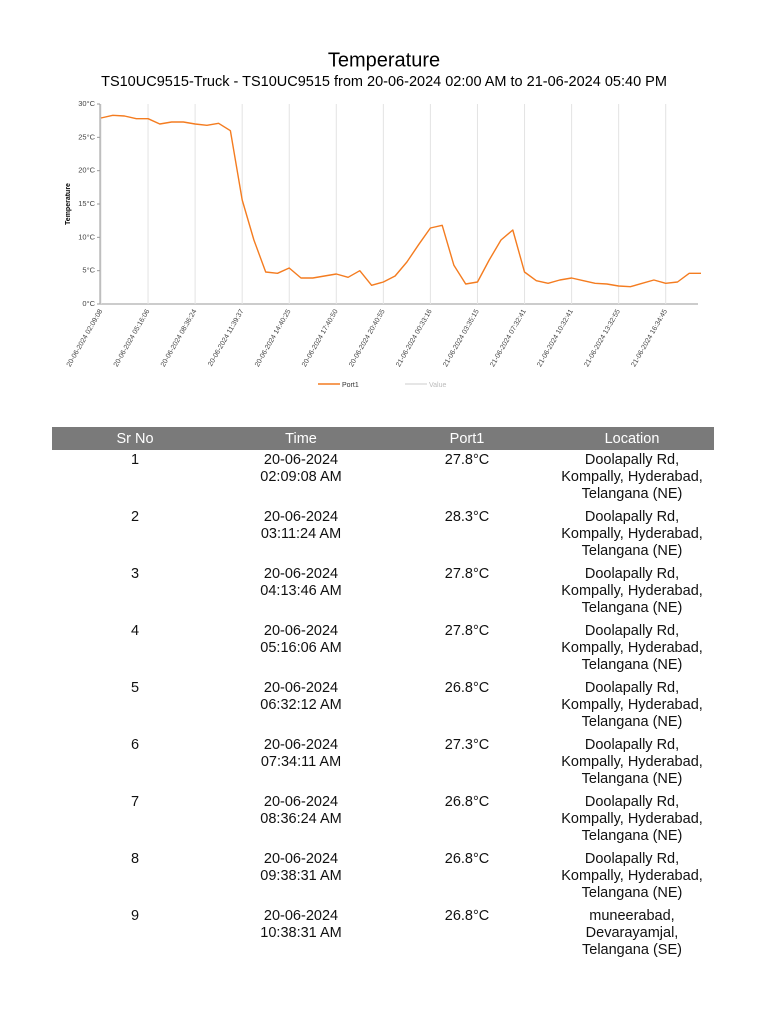 The image size is (768, 1024). I want to click on y-tick-label: 0°C, so click(88, 303).